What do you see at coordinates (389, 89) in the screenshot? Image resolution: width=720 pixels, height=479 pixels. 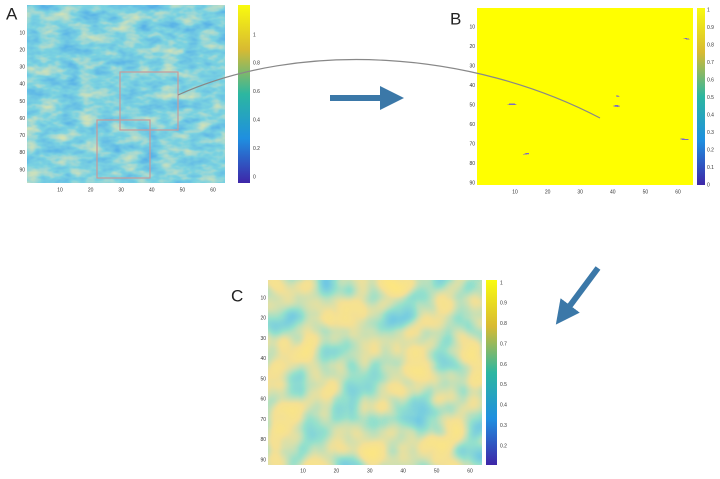 I see `connector-curve` at bounding box center [389, 89].